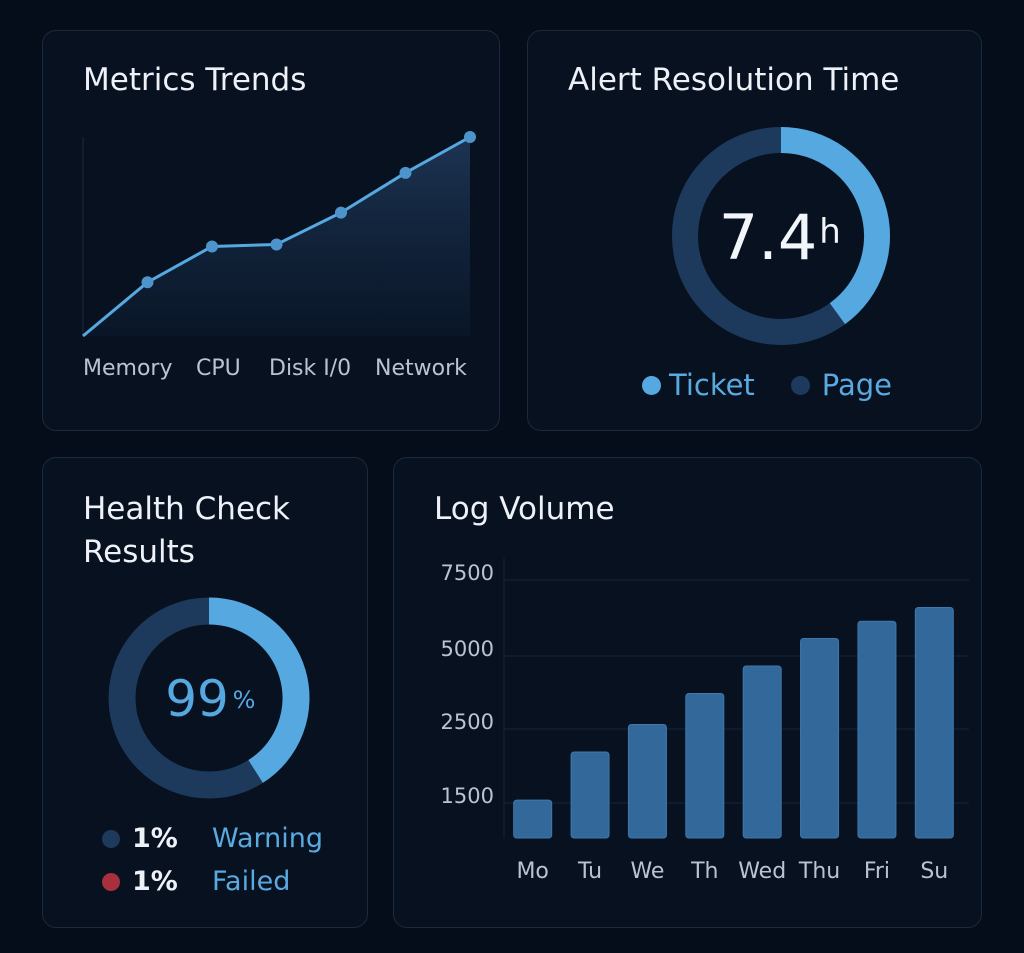 The width and height of the screenshot is (1024, 953). I want to click on alert-center-unit: h, so click(830, 232).